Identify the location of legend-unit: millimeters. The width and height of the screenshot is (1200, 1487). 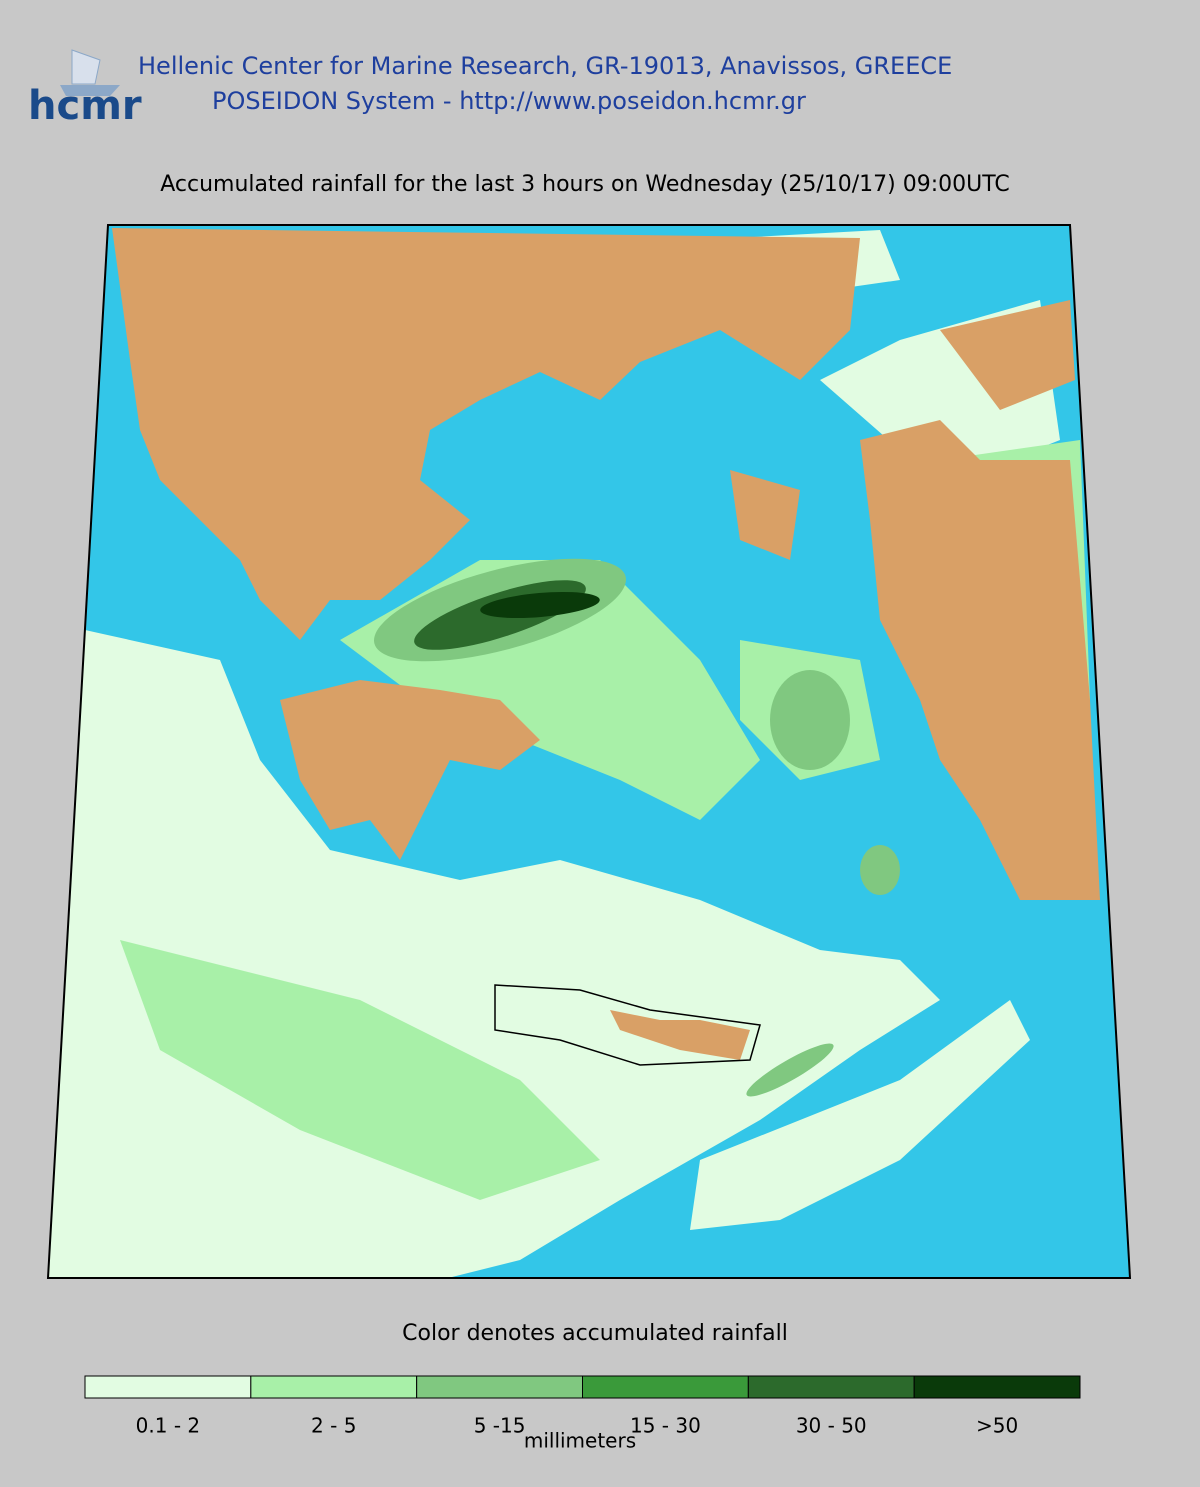
(580, 1441).